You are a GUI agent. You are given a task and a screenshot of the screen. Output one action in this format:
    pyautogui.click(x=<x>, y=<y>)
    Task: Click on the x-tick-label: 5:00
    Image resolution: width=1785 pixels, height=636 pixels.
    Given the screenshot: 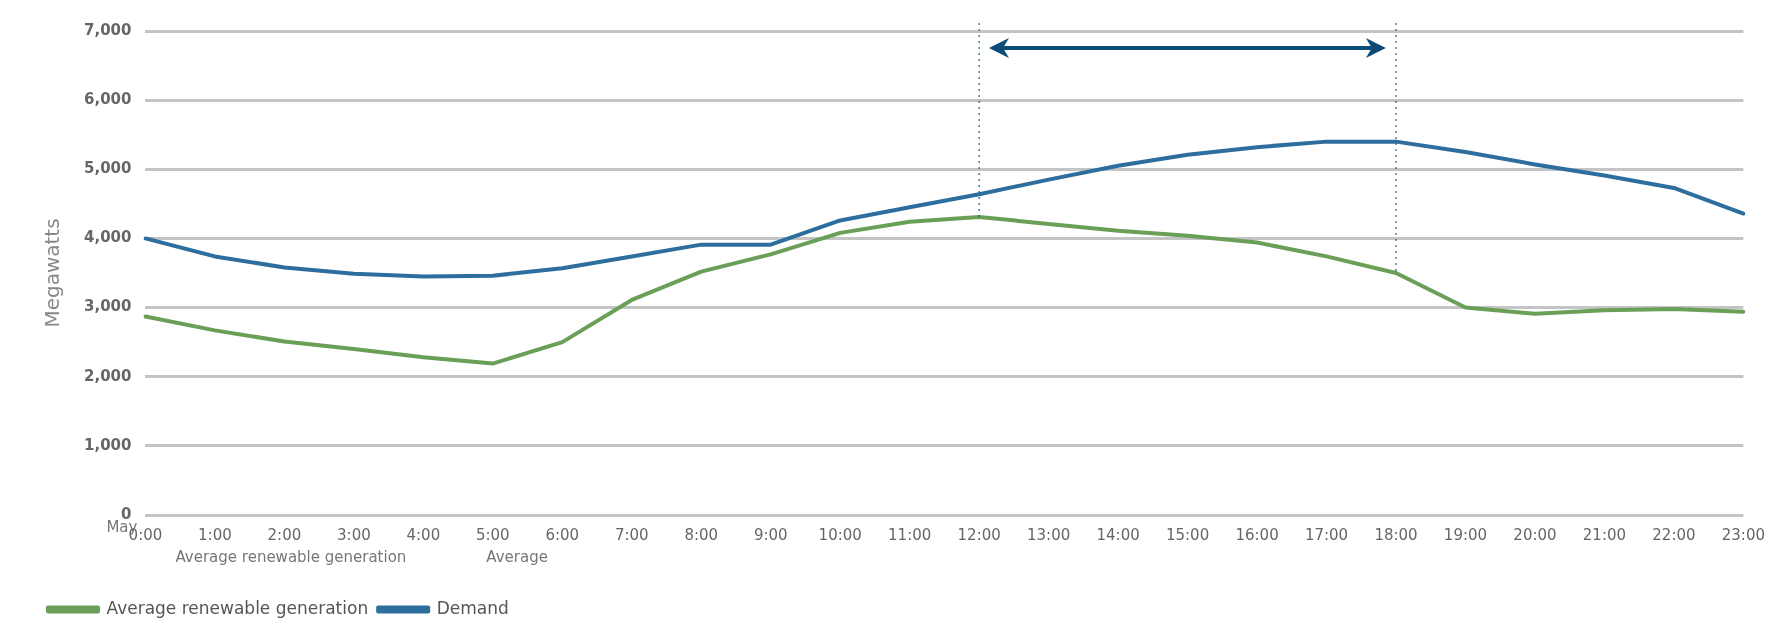 What is the action you would take?
    pyautogui.click(x=492, y=534)
    